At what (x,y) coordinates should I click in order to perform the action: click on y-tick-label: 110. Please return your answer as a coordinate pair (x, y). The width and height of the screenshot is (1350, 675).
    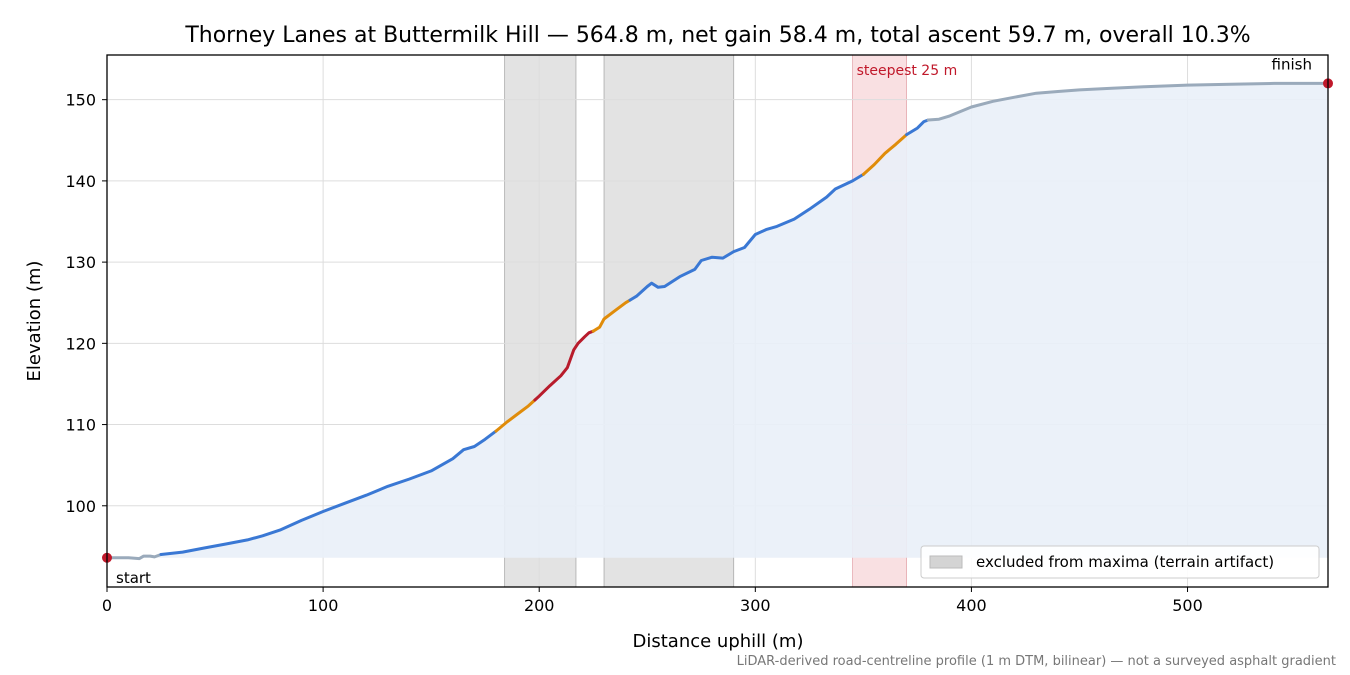
    Looking at the image, I should click on (80, 425).